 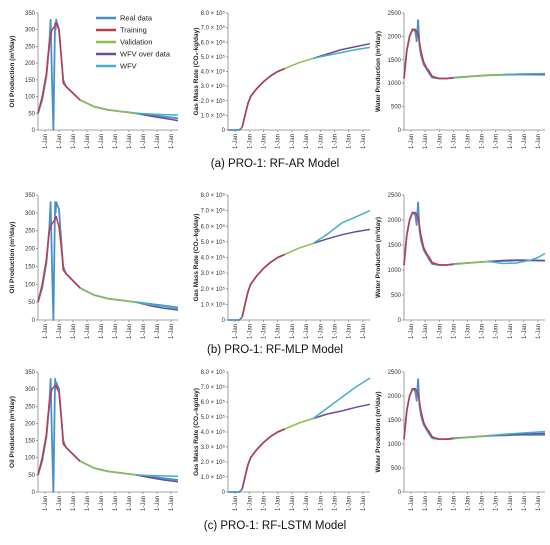 I want to click on y-axis-label: Water Production (m³/day), so click(x=378, y=71).